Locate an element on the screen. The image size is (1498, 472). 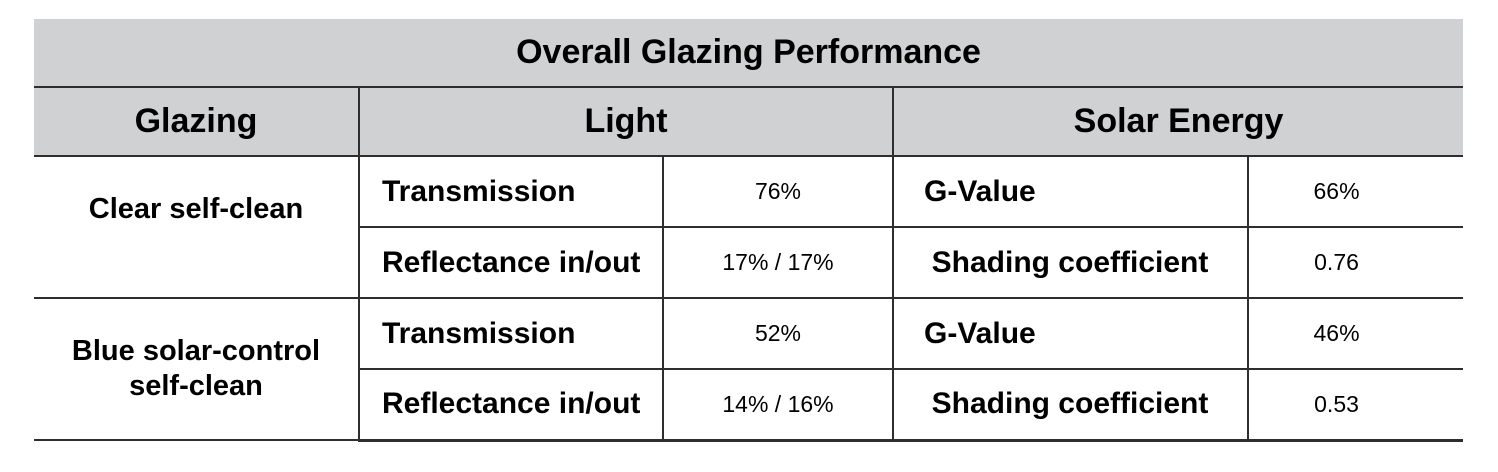
table-title-row: Overall Glazing Performance is located at coordinates (749, 53).